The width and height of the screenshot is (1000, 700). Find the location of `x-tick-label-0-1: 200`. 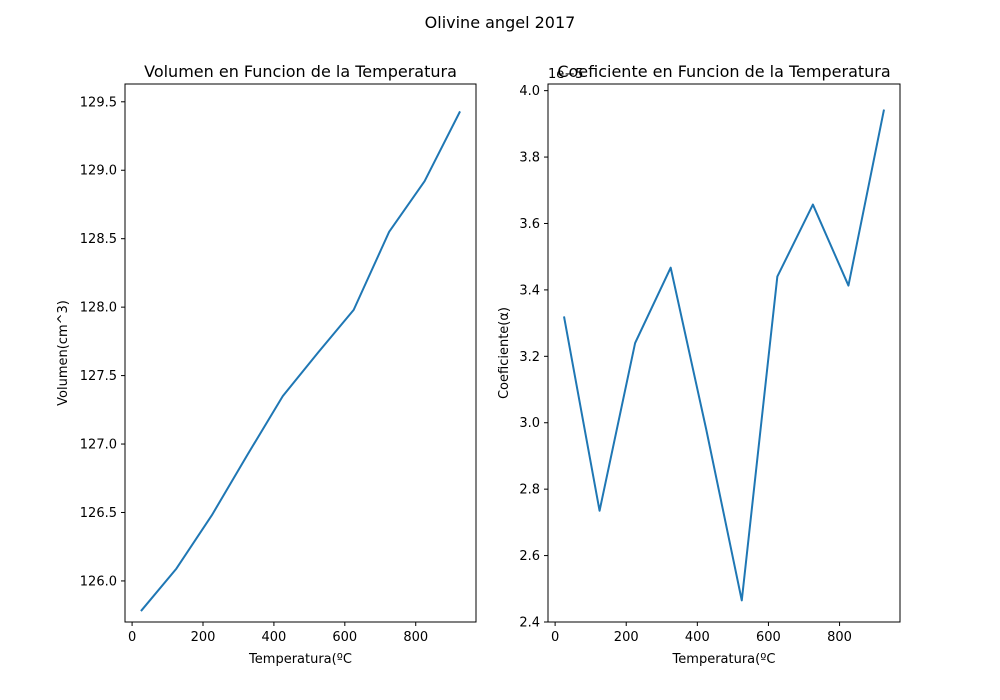

x-tick-label-0-1: 200 is located at coordinates (203, 637).